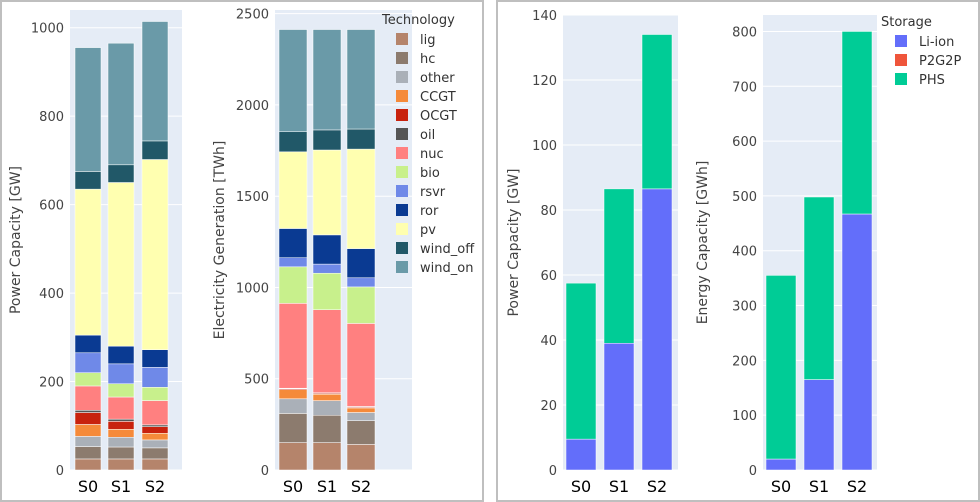 This screenshot has width=980, height=502. Describe the element at coordinates (548, 276) in the screenshot. I see `y-tick-label: 60` at that location.